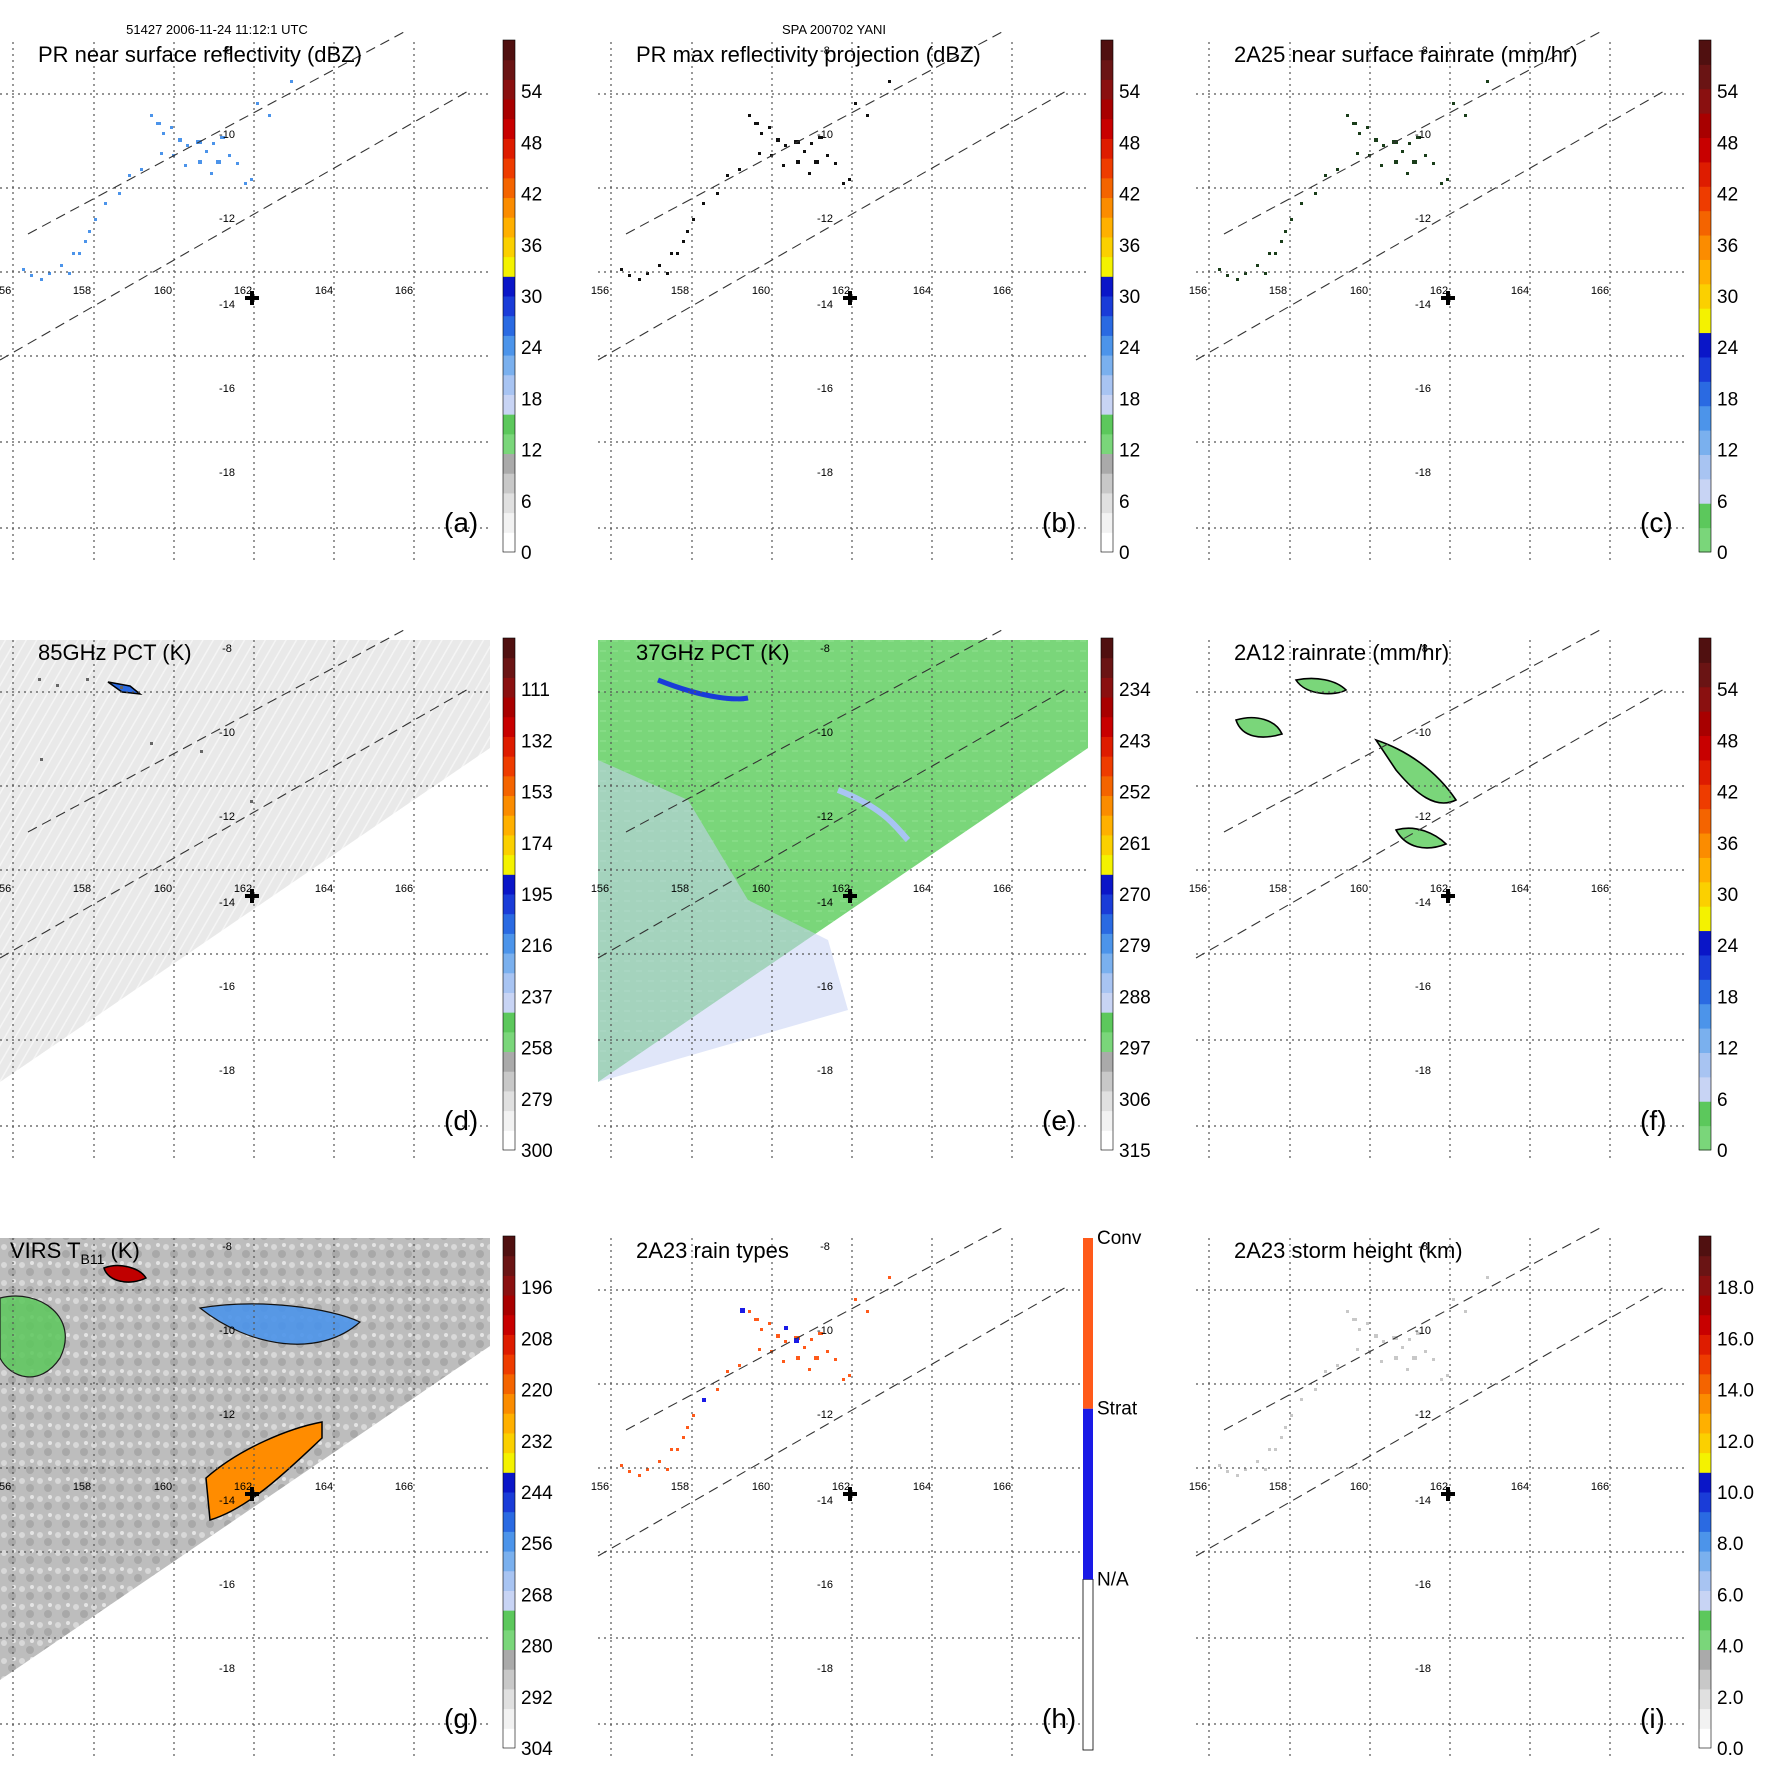 This screenshot has width=1771, height=1771. Describe the element at coordinates (125, 688) in the screenshot. I see `cold-cell` at that location.